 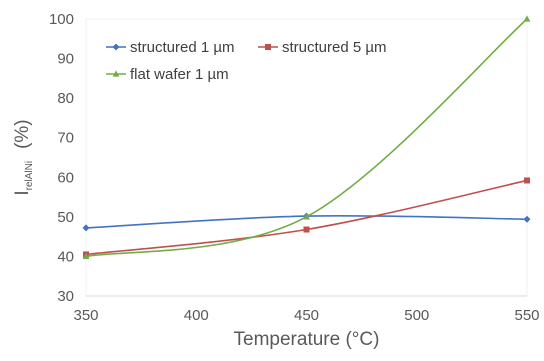 What do you see at coordinates (65, 138) in the screenshot?
I see `y-tick-label: 70` at bounding box center [65, 138].